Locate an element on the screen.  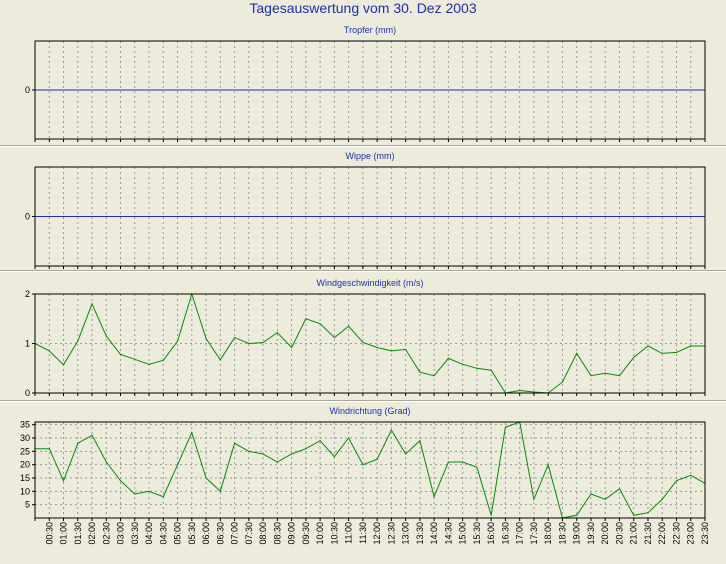
page-title: Tagesauswertung vom 30. Dez 2003 is located at coordinates (363, 8).